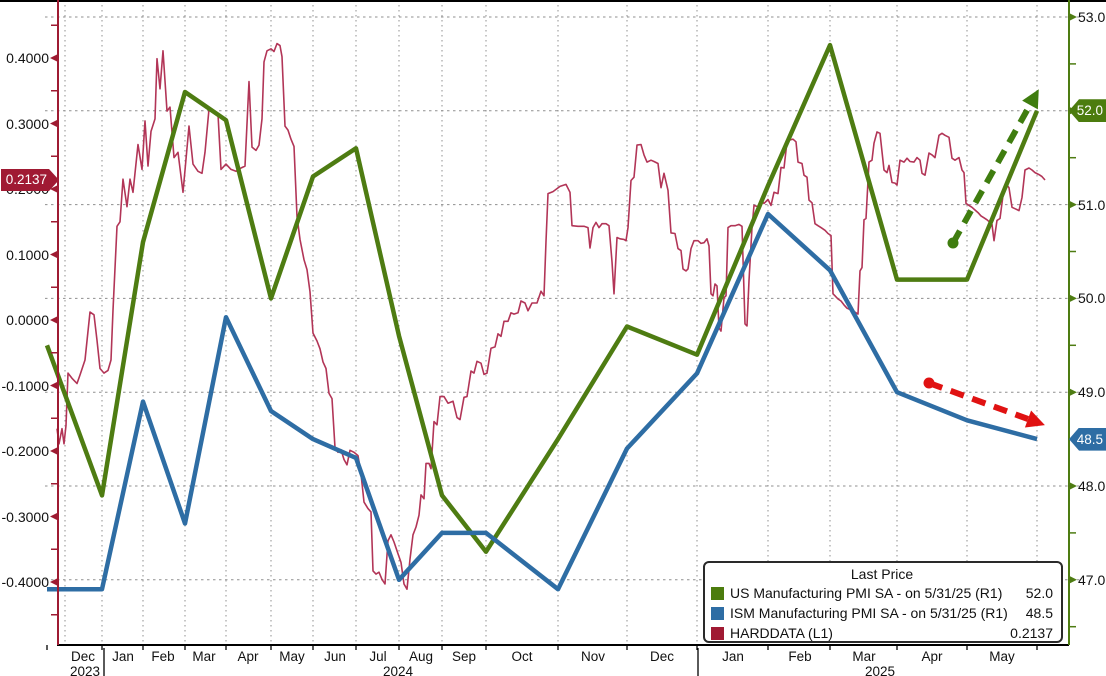  Describe the element at coordinates (27, 320) in the screenshot. I see `left-axis-label: 0.0000` at that location.